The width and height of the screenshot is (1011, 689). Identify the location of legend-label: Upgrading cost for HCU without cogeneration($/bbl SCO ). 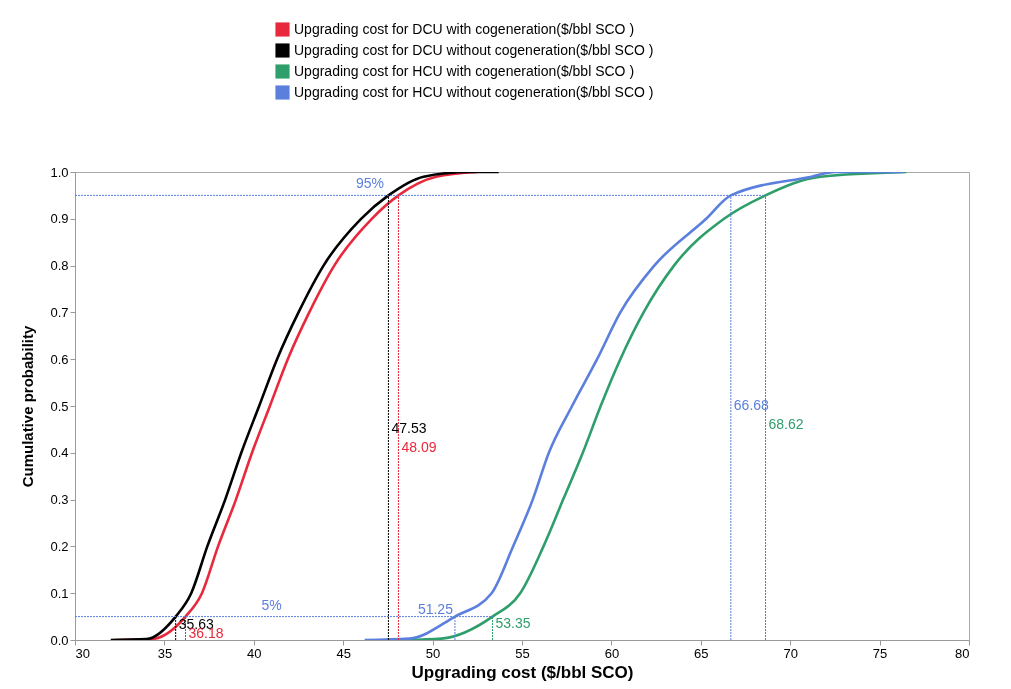
(474, 91).